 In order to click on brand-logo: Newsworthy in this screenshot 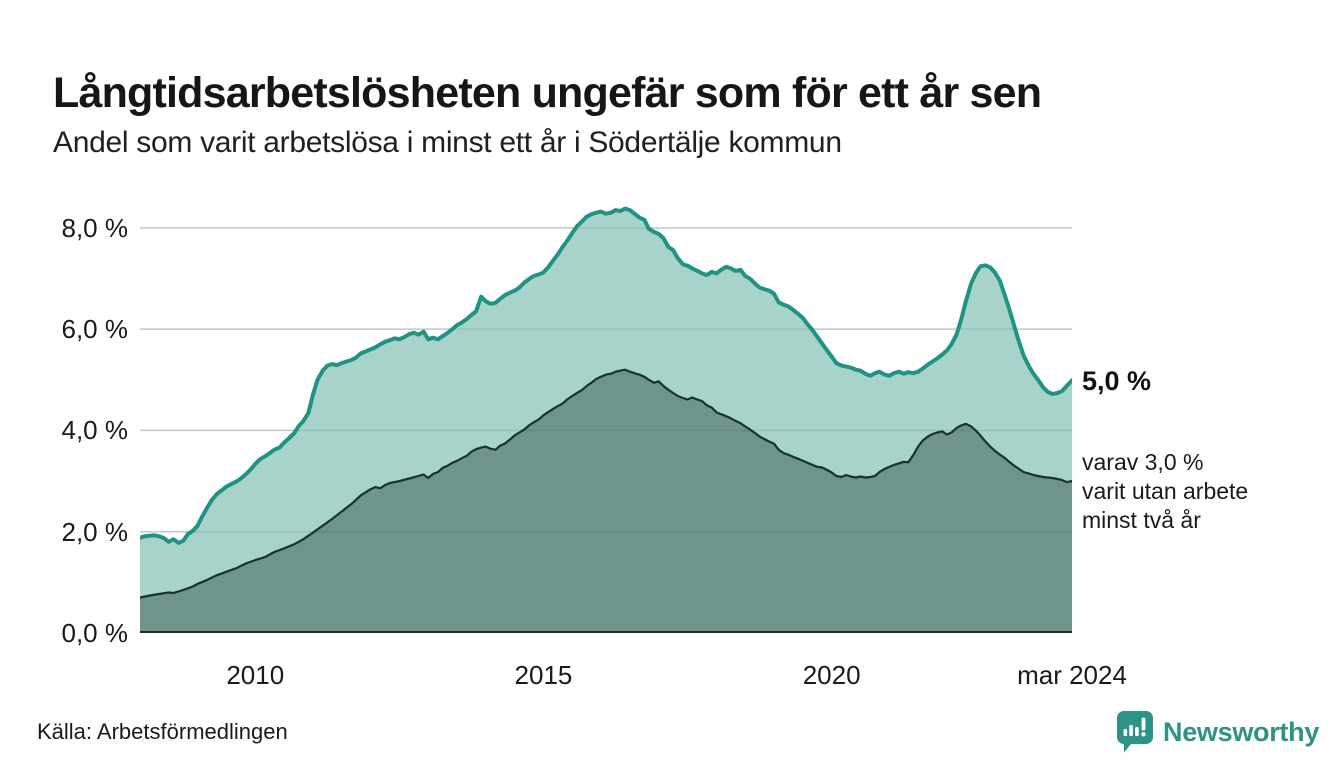, I will do `click(1217, 732)`.